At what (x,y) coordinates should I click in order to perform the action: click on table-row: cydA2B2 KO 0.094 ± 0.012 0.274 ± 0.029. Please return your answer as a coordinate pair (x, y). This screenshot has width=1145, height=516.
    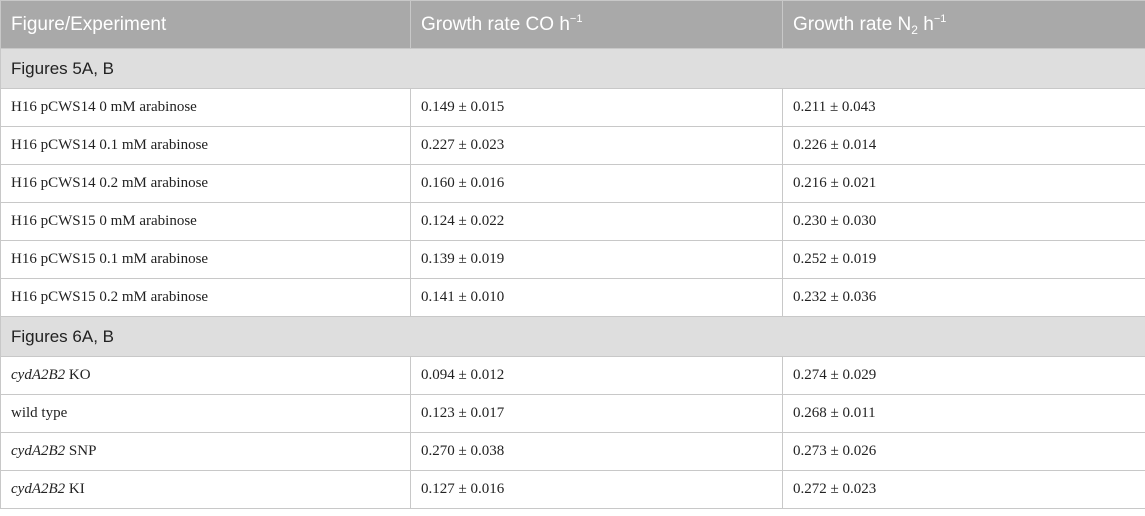
    Looking at the image, I should click on (572, 375).